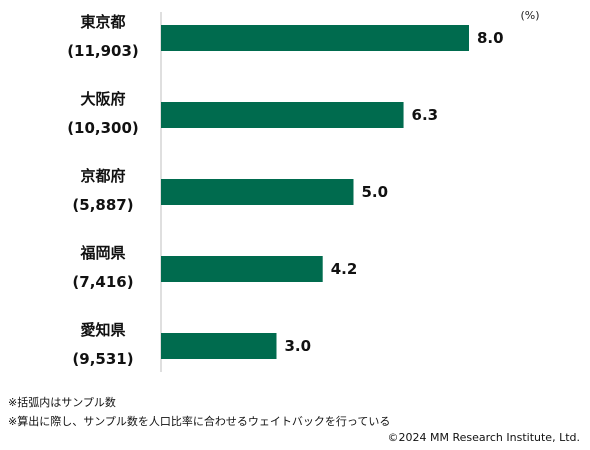 The width and height of the screenshot is (590, 450). What do you see at coordinates (483, 437) in the screenshot?
I see `copyright-text: ©2024 MM Research Institute, Ltd.` at bounding box center [483, 437].